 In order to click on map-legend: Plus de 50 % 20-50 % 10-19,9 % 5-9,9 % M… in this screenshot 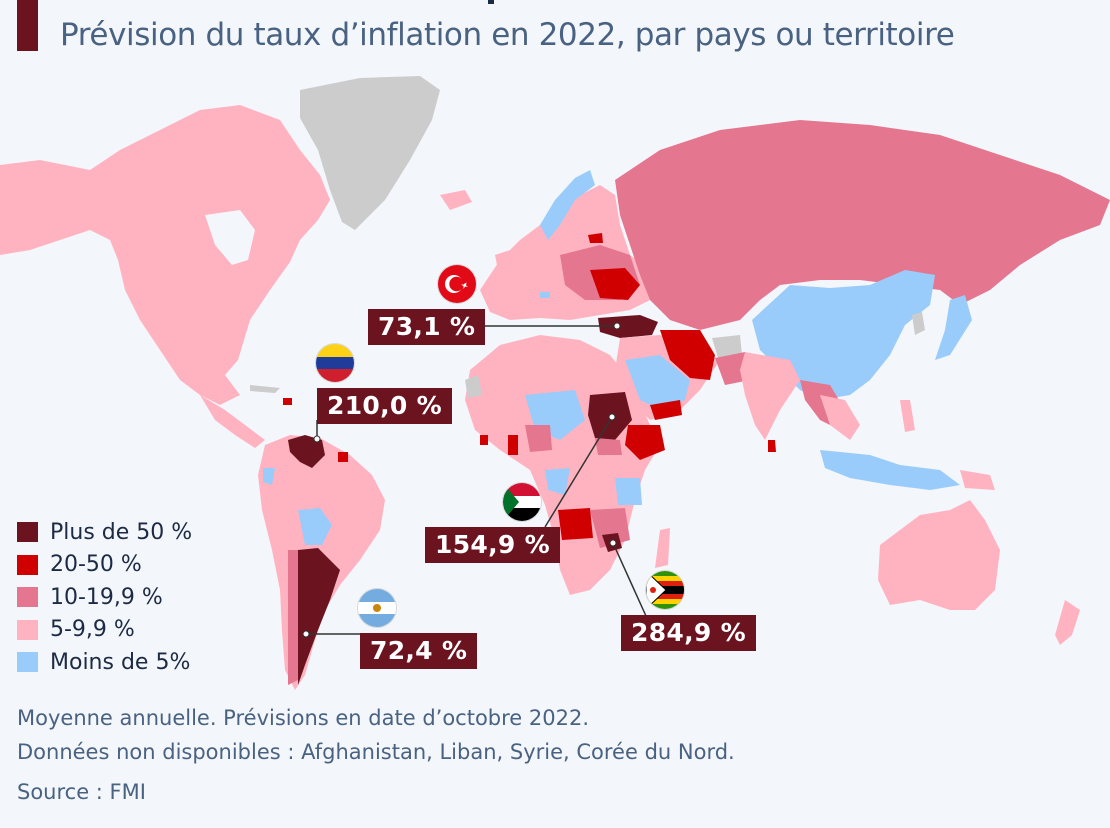, I will do `click(104, 597)`.